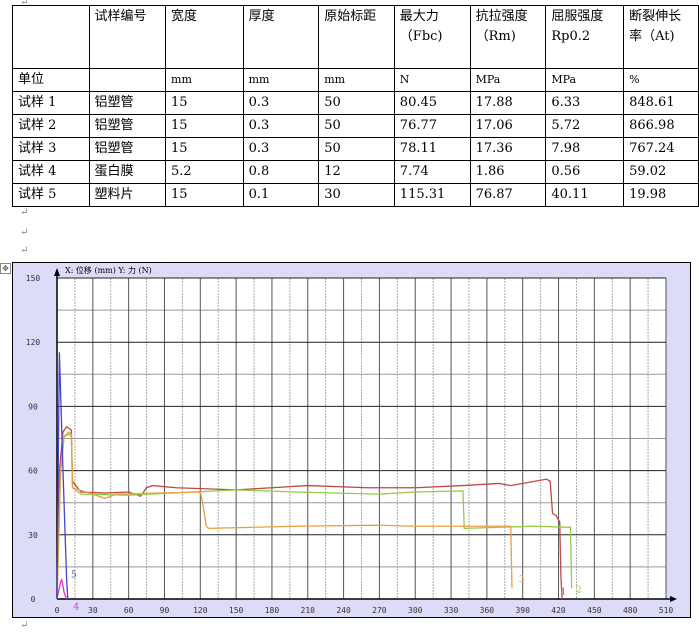 This screenshot has width=699, height=633. What do you see at coordinates (508, 172) in the screenshot?
I see `table-cell: 1.86` at bounding box center [508, 172].